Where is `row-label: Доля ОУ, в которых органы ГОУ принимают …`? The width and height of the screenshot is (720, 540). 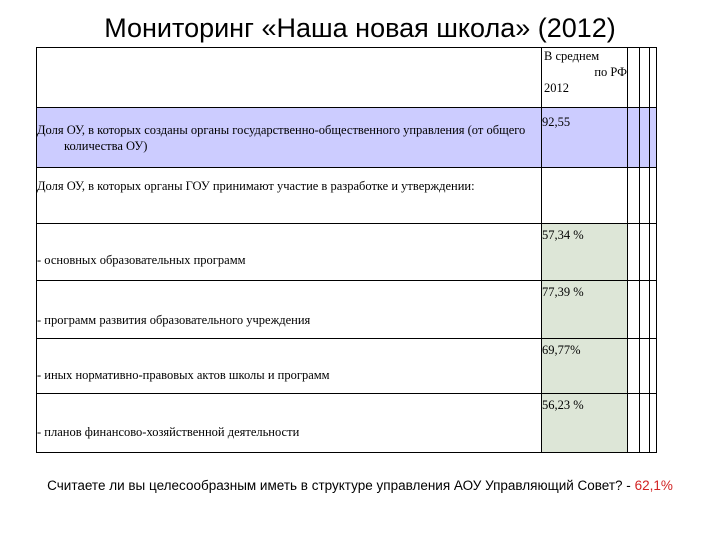 row-label: Доля ОУ, в которых органы ГОУ принимают … is located at coordinates (289, 195).